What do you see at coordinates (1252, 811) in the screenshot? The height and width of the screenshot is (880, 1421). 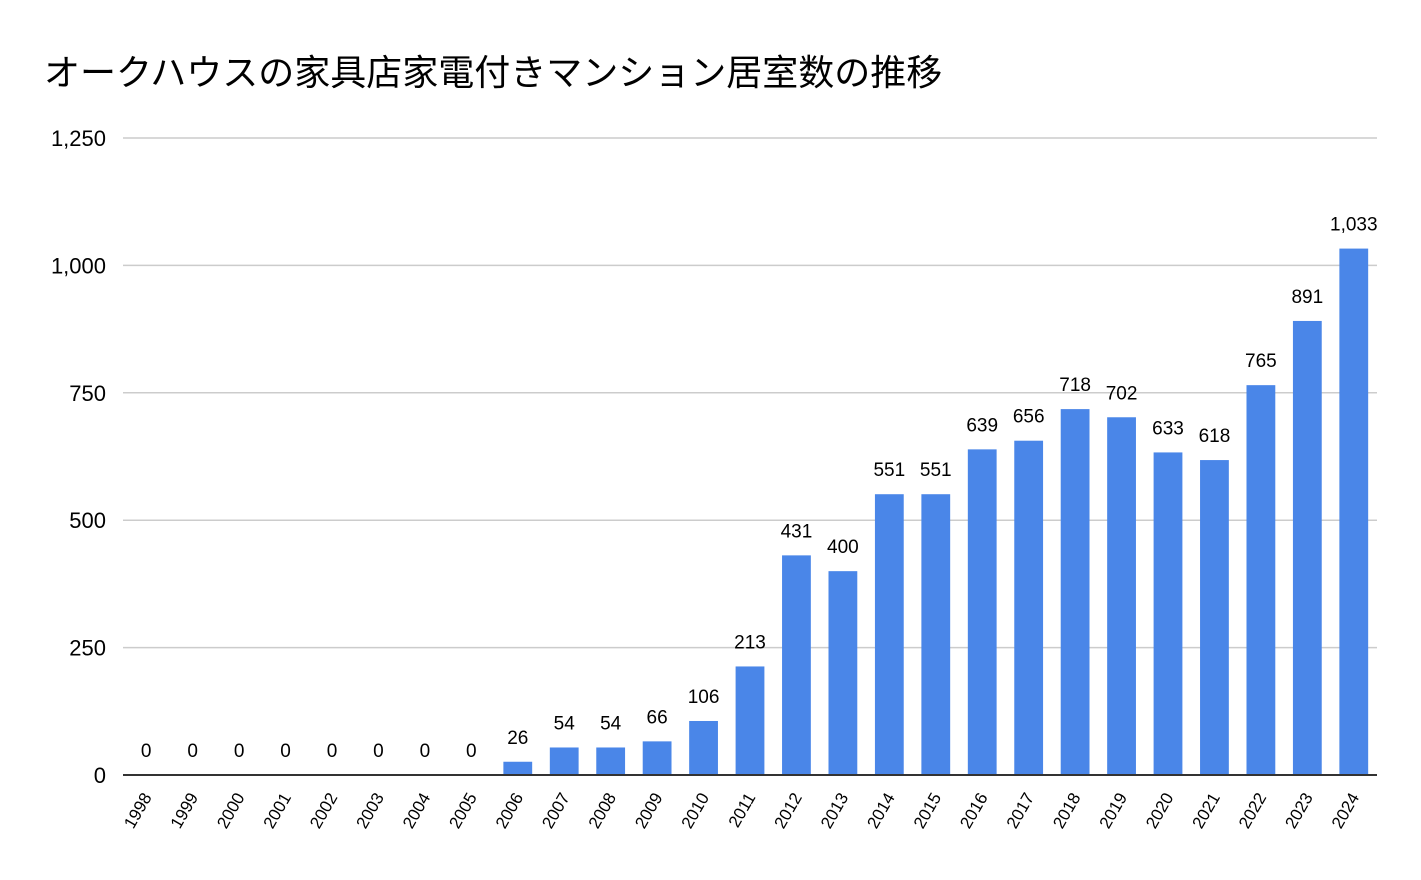 I see `x-tick-label: 2022` at bounding box center [1252, 811].